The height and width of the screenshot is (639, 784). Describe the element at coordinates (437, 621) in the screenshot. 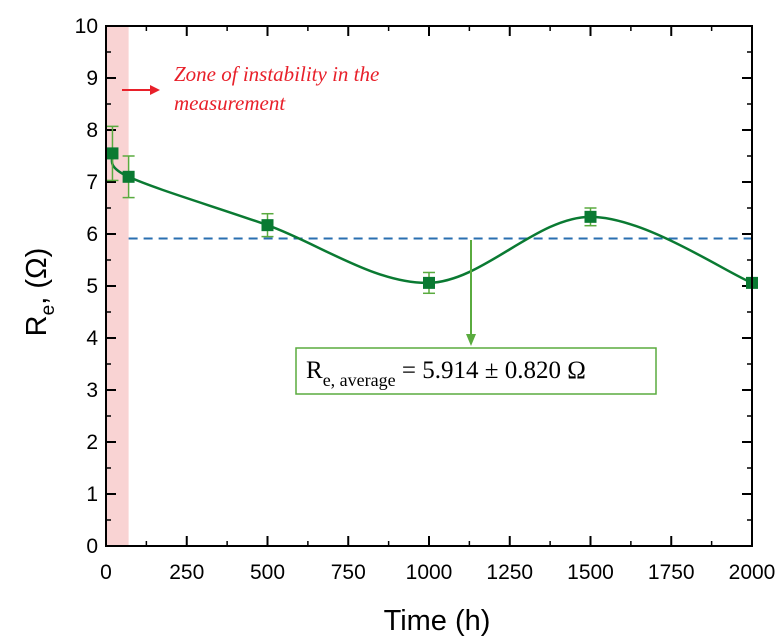

I see `x-axis-title: Time (h)` at that location.